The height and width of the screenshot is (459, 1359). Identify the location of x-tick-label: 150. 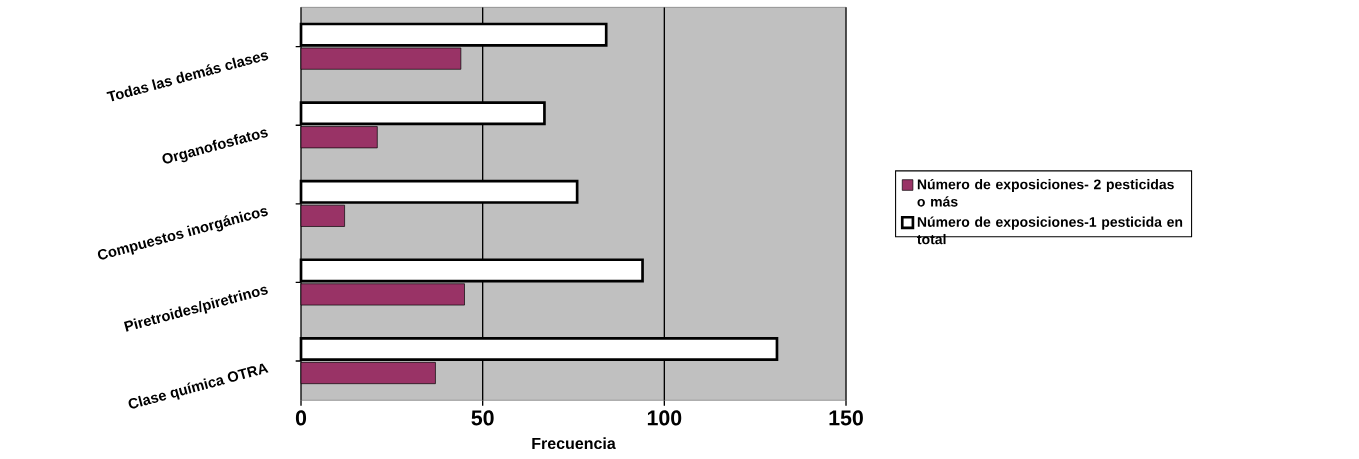
(846, 418).